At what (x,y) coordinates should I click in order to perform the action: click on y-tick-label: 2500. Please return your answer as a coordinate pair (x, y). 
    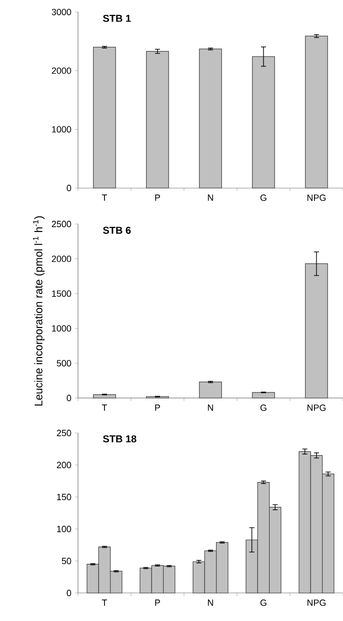
    Looking at the image, I should click on (62, 224).